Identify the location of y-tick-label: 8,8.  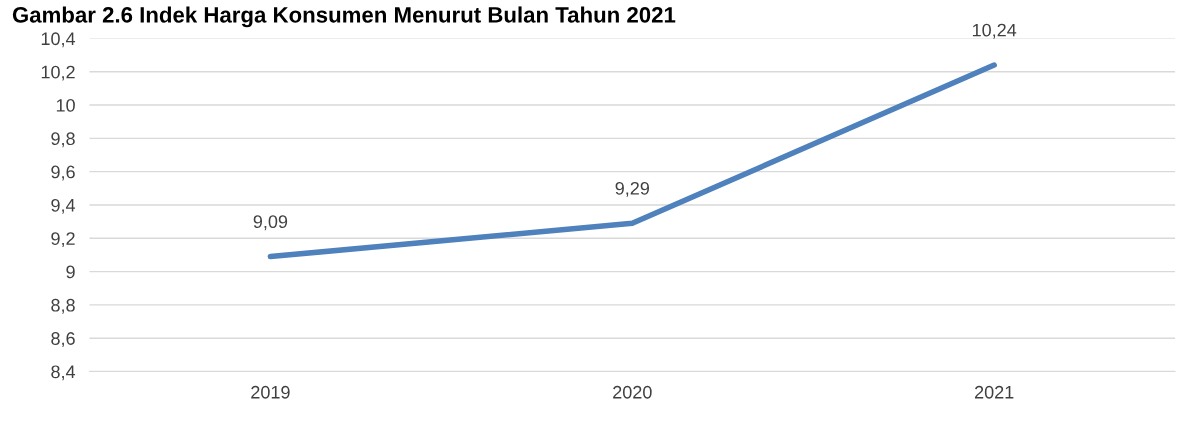
(63, 306).